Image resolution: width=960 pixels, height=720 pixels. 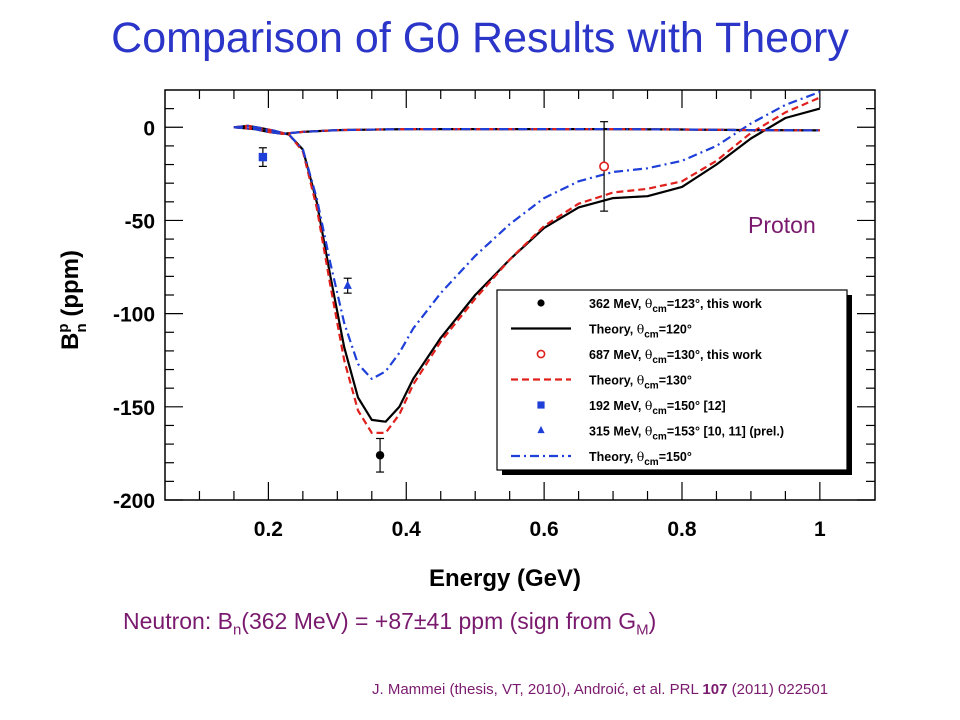 I want to click on x-tick-label: 1, so click(x=820, y=529).